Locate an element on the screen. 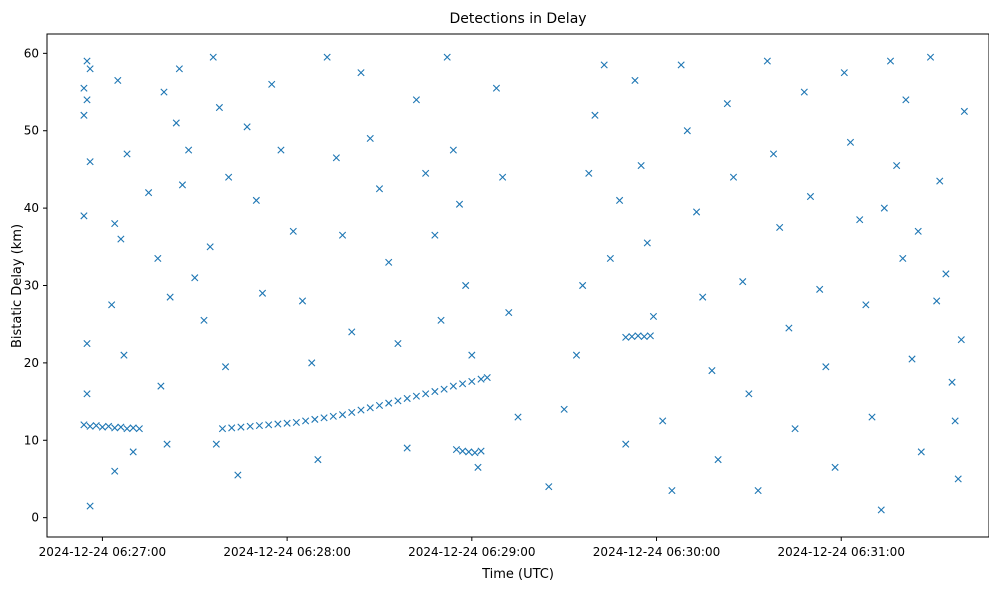 Image resolution: width=989 pixels, height=590 pixels. chart-title: Detections in Delay is located at coordinates (517, 19).